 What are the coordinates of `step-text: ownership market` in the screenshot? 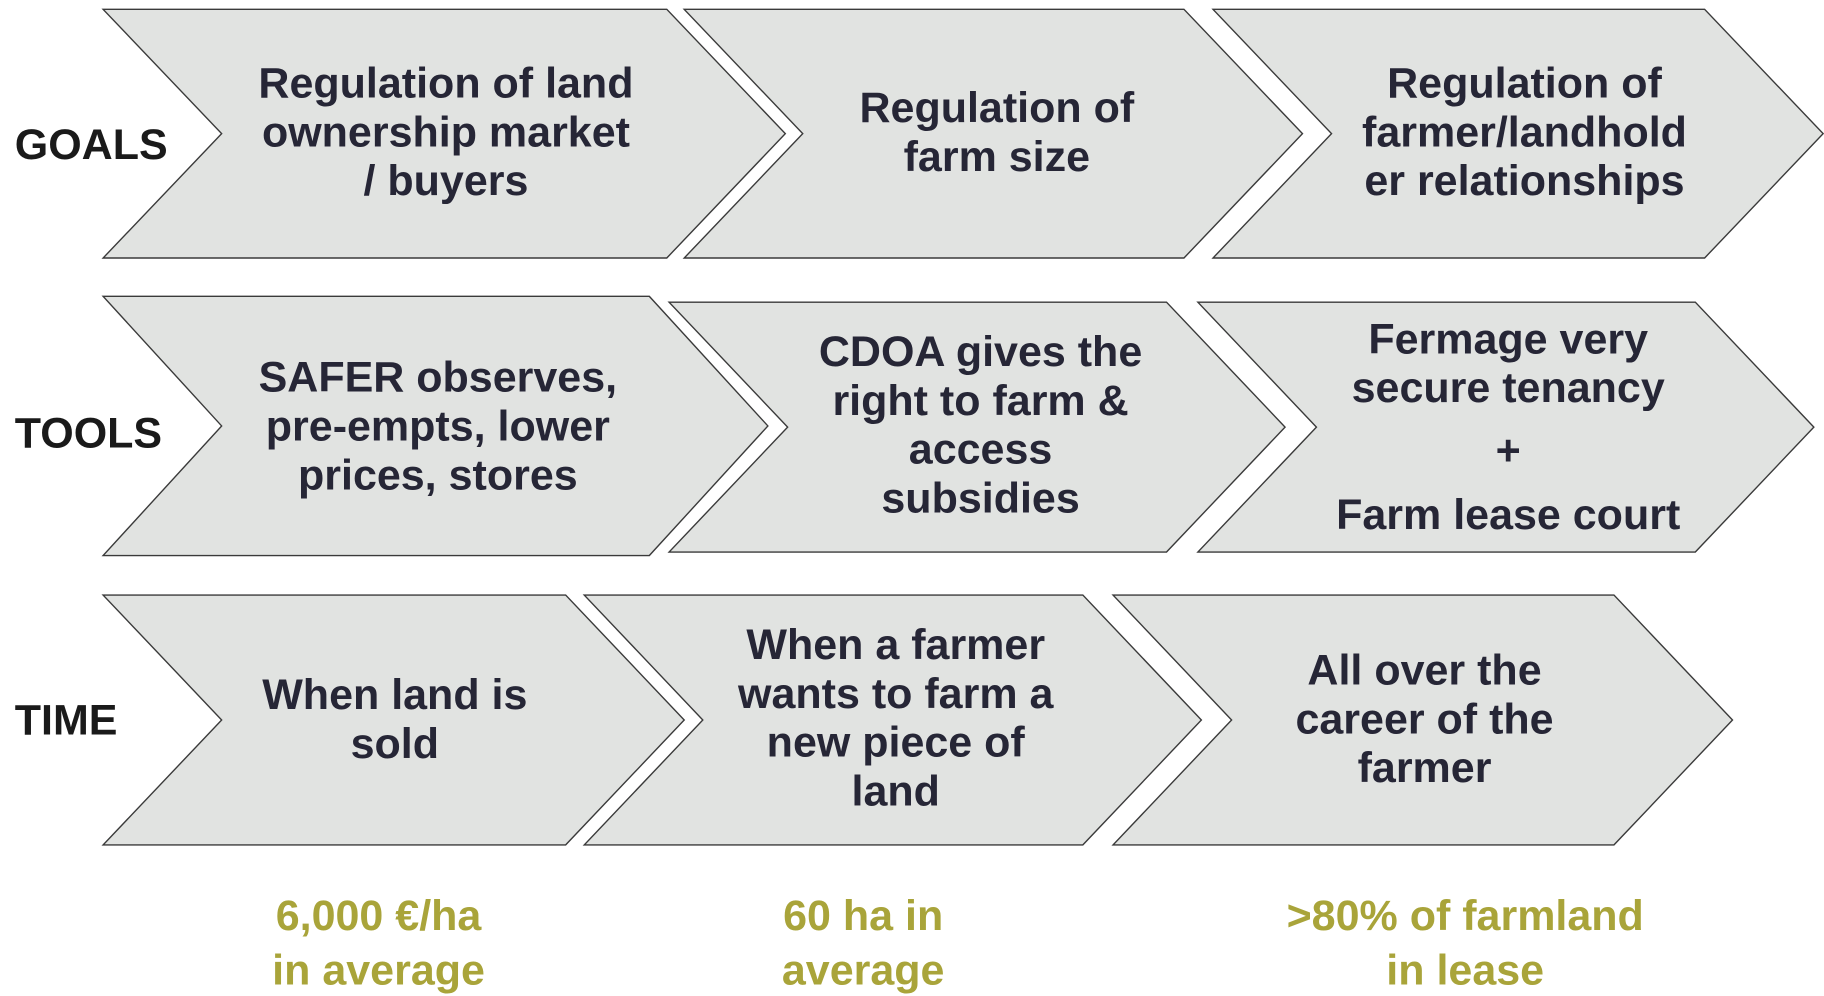 It's located at (446, 132).